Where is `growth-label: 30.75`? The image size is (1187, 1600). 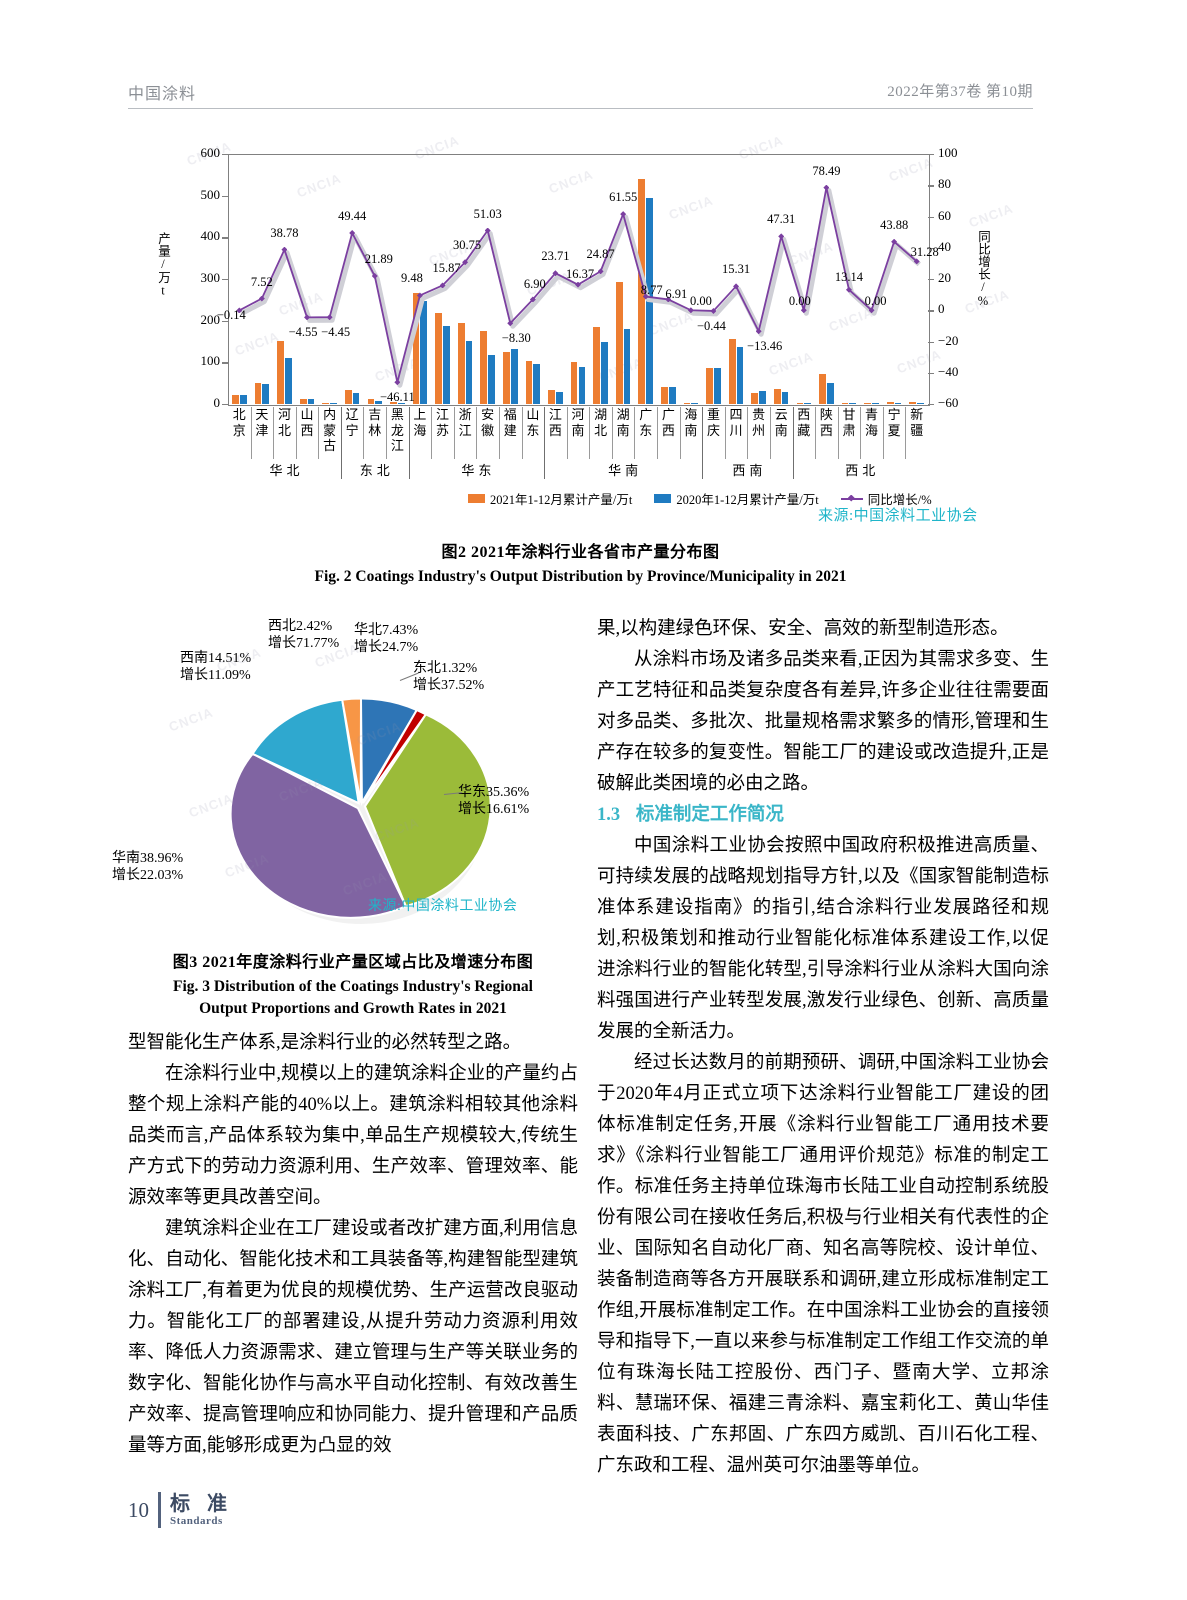 growth-label: 30.75 is located at coordinates (467, 245).